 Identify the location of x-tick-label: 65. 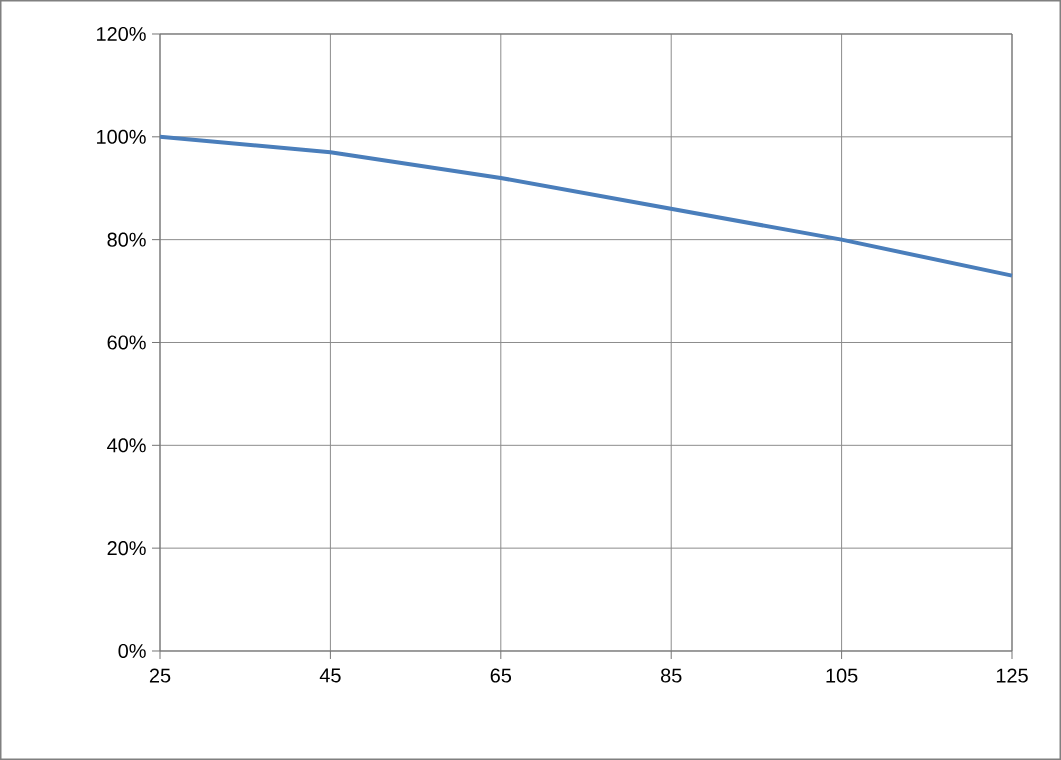
(501, 675).